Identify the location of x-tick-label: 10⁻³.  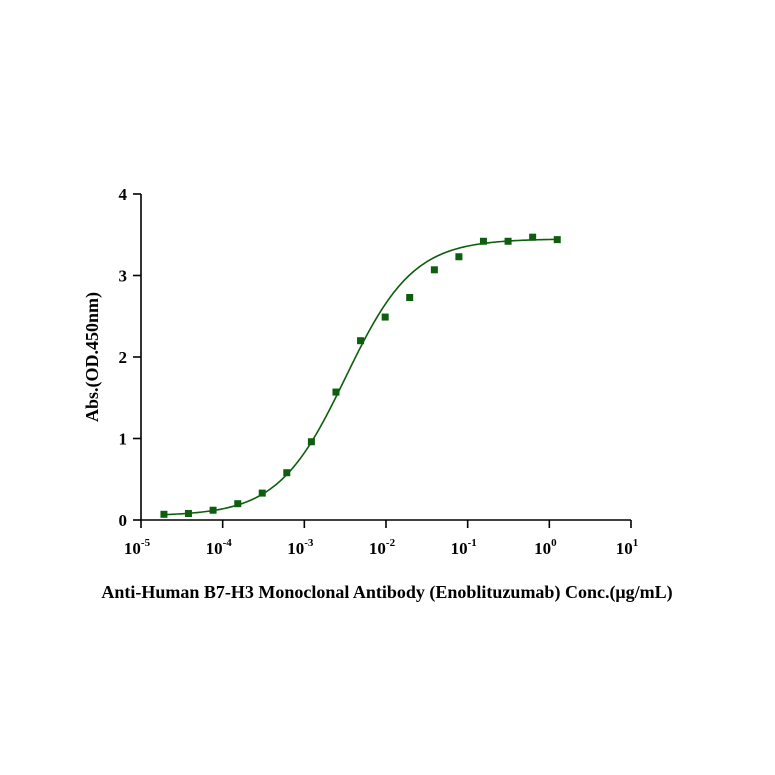
(300, 547).